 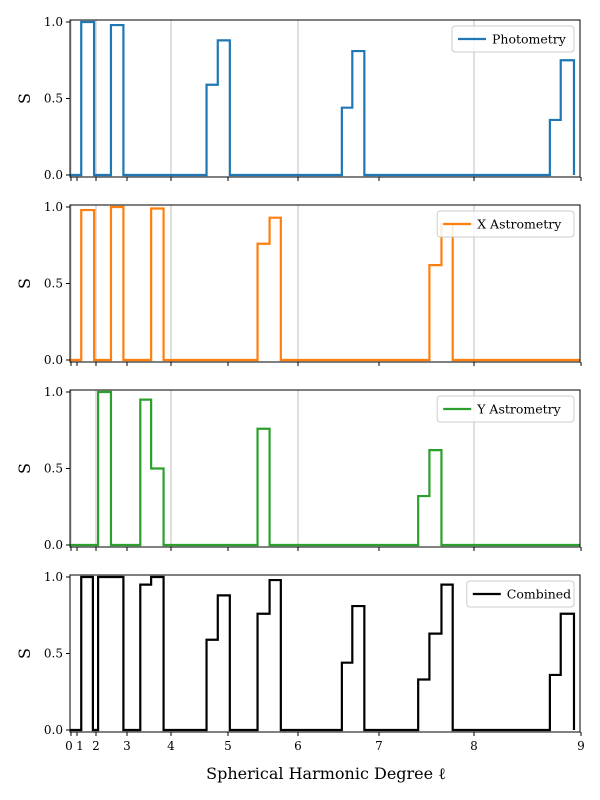 I want to click on x-tick-label: 8, so click(x=474, y=746).